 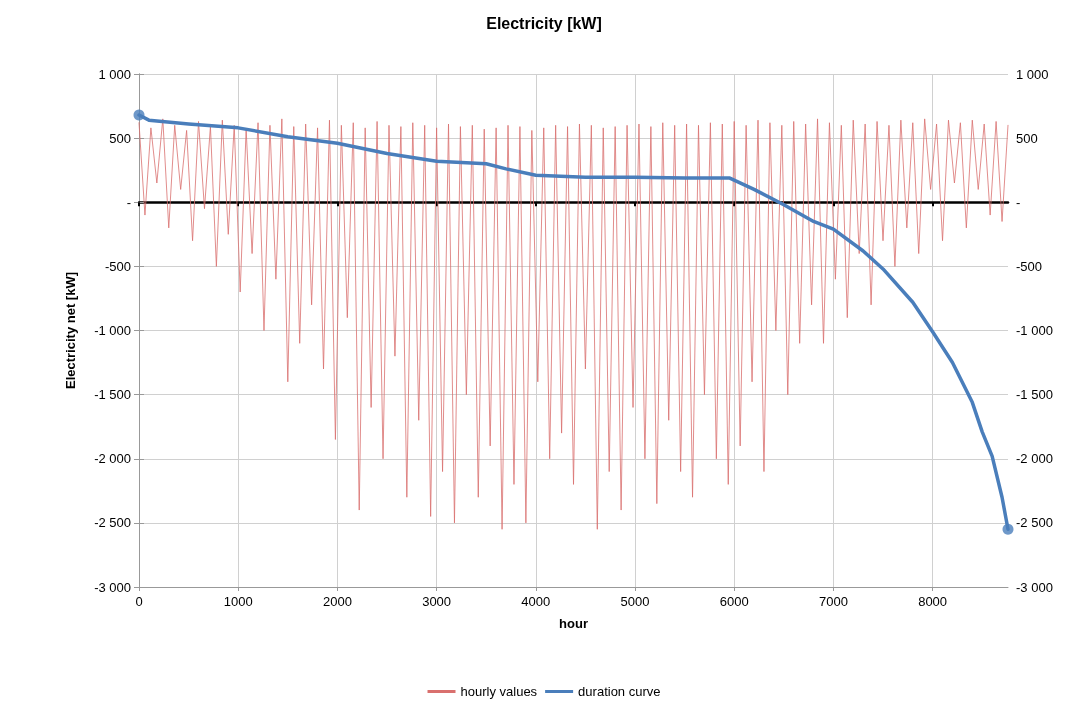 What do you see at coordinates (1034, 587) in the screenshot?
I see `y2-tick-label: -3 000` at bounding box center [1034, 587].